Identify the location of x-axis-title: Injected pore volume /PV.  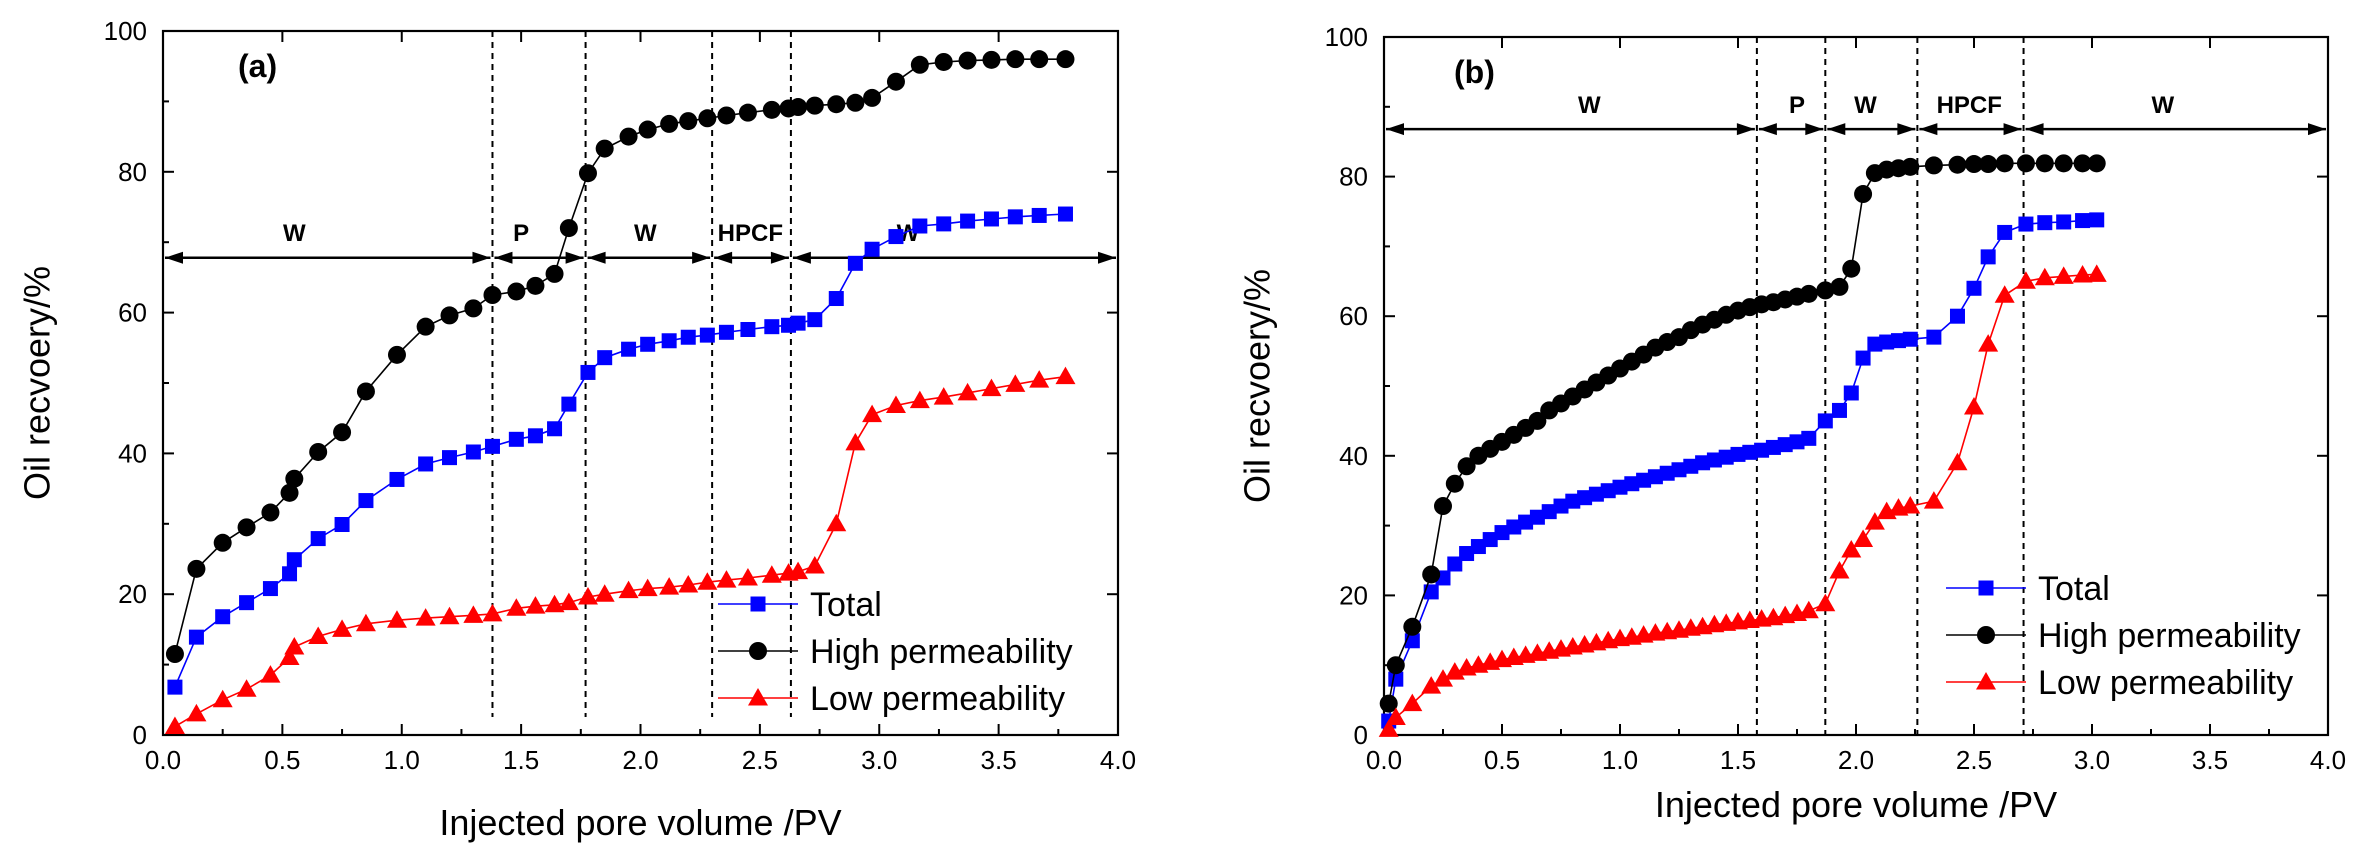
(1856, 804).